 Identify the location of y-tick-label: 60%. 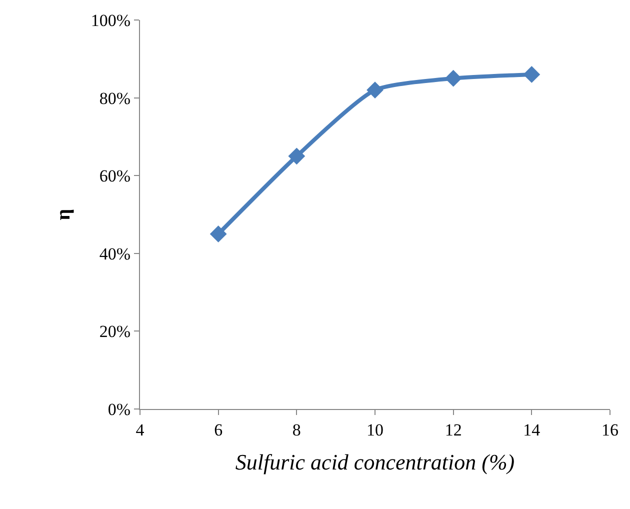
(115, 176).